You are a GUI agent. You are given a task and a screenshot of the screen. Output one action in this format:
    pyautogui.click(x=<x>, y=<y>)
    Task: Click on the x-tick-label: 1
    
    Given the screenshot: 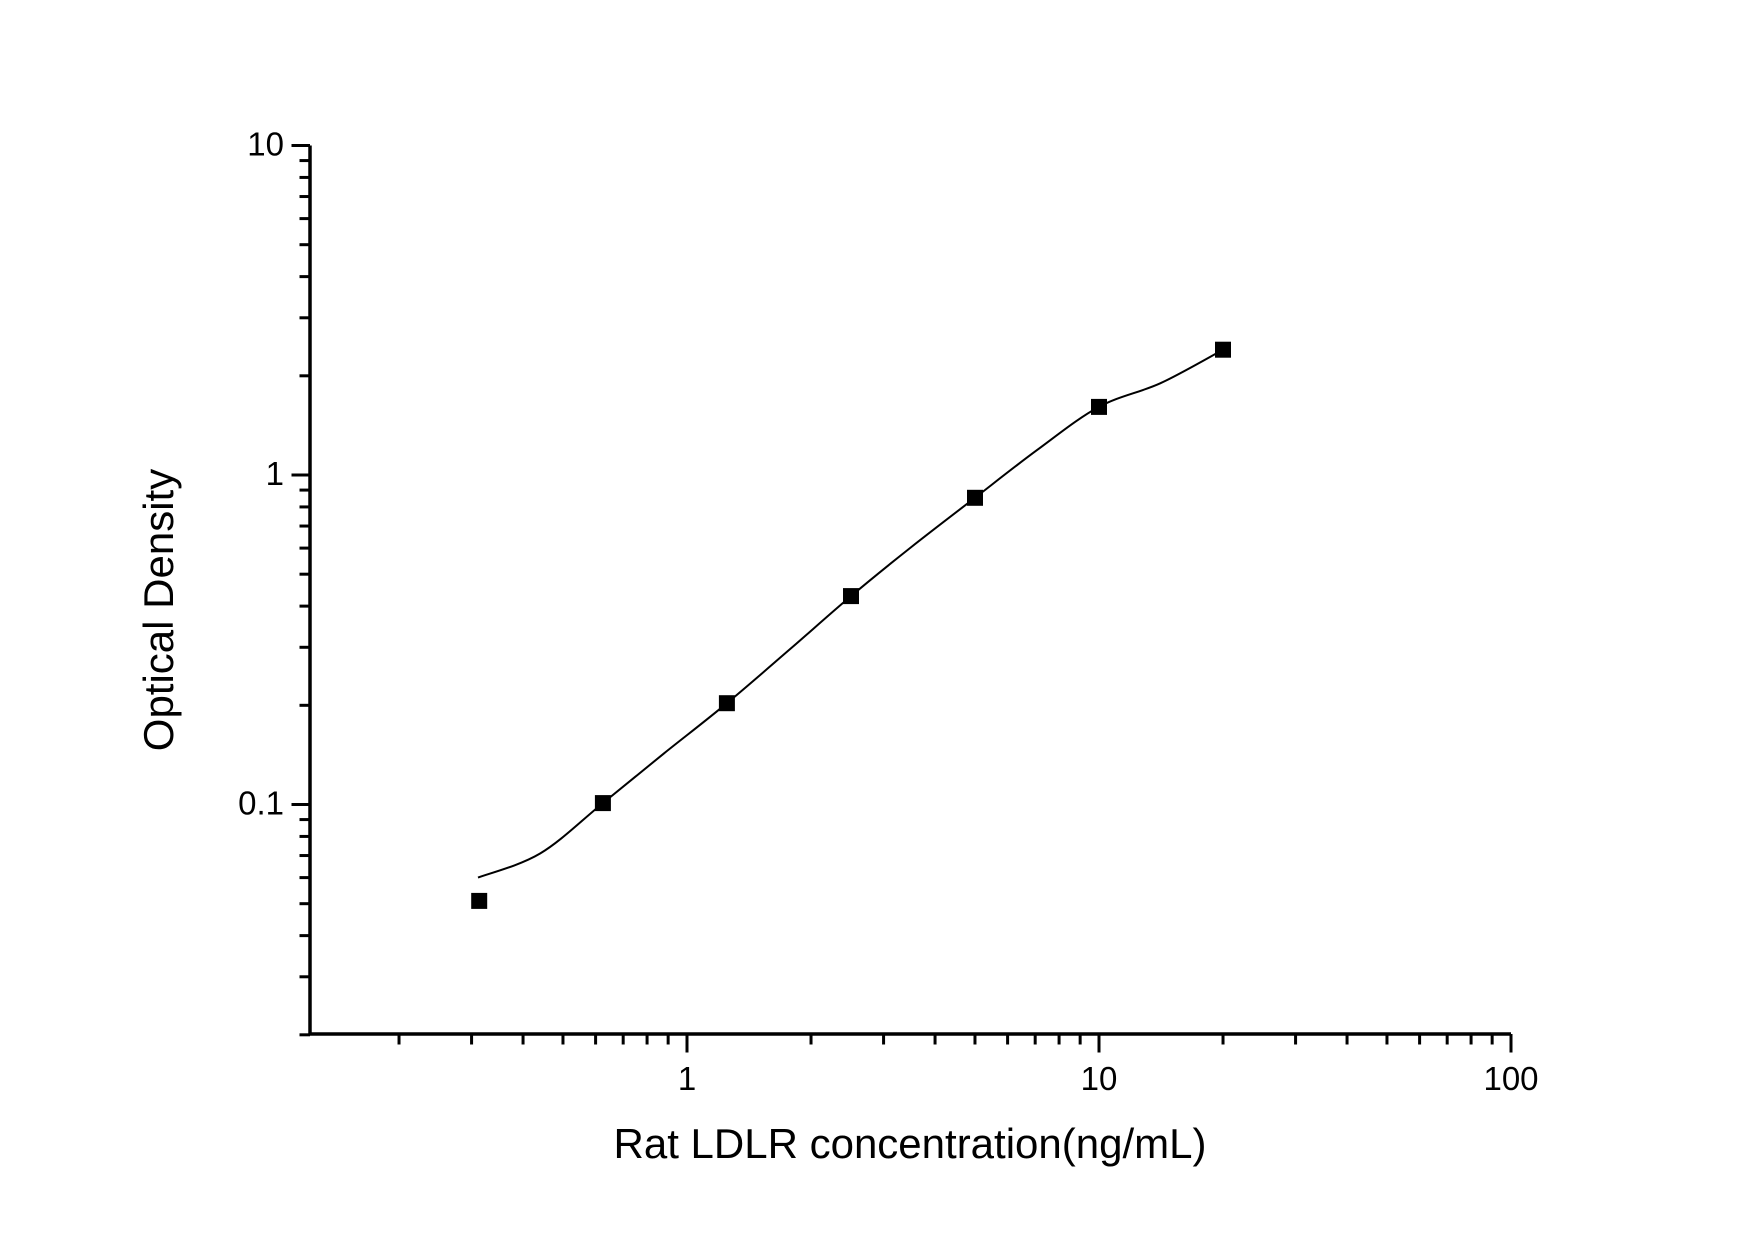 What is the action you would take?
    pyautogui.click(x=687, y=1078)
    